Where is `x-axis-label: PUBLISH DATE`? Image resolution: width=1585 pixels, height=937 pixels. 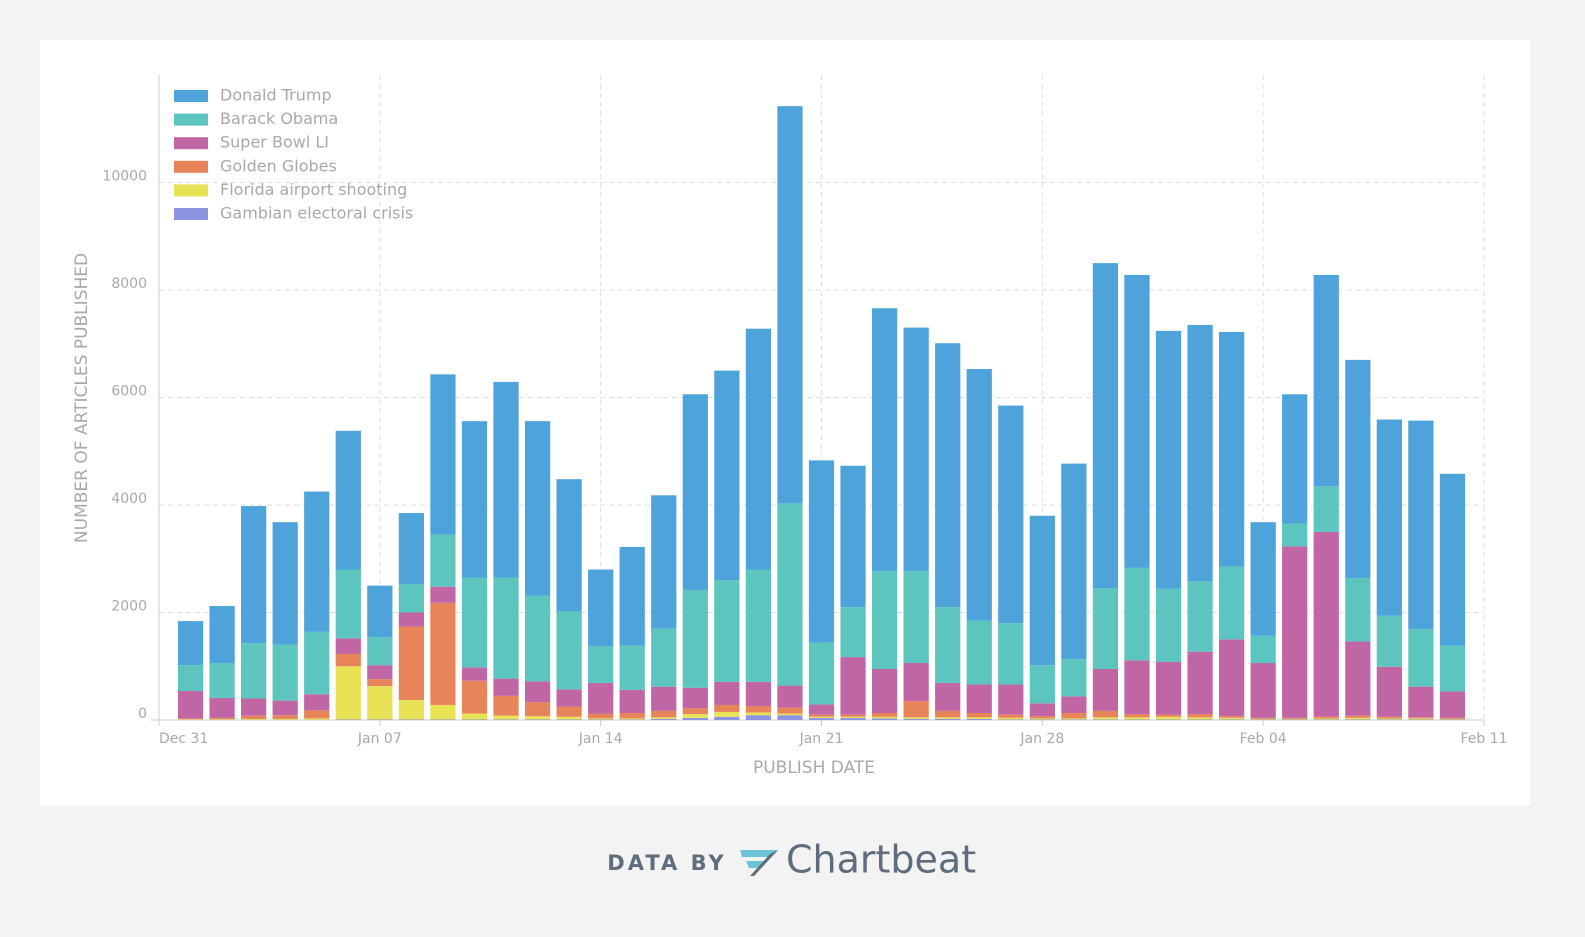
x-axis-label: PUBLISH DATE is located at coordinates (814, 768).